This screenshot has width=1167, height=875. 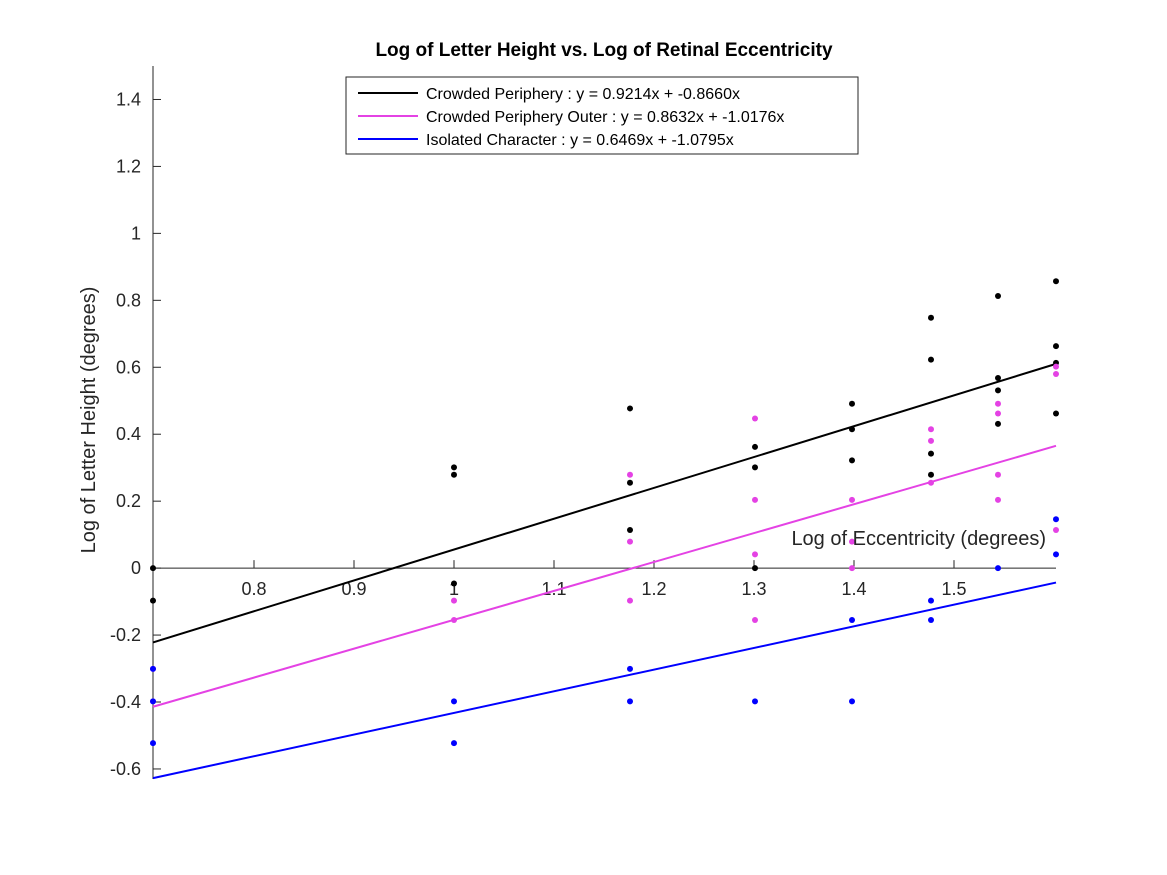 I want to click on y-tick-label: 1.4, so click(x=128, y=99).